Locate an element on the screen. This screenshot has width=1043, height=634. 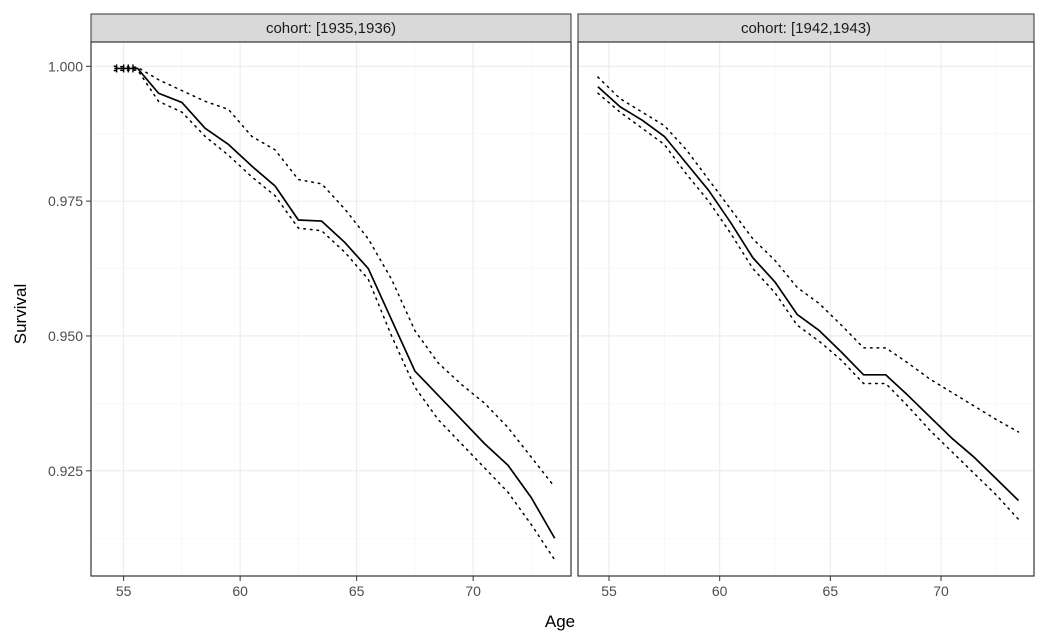
facet-strip-label: cohort: [1942,1943) is located at coordinates (806, 28).